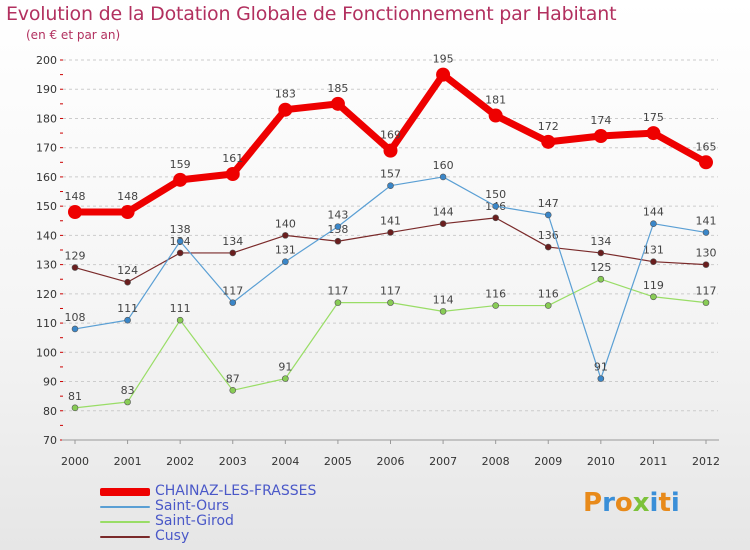 Image resolution: width=750 pixels, height=550 pixels. What do you see at coordinates (653, 117) in the screenshot?
I see `data-label: 175` at bounding box center [653, 117].